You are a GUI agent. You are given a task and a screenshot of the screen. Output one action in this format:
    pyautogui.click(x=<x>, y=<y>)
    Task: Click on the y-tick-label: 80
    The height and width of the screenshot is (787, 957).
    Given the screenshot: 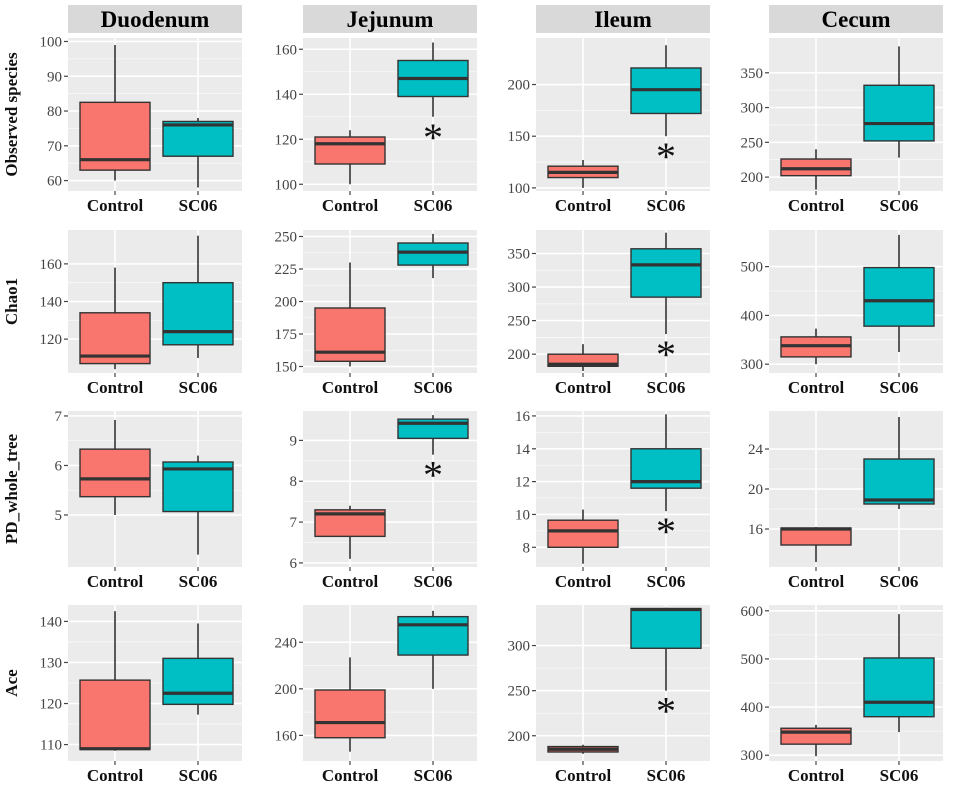 What is the action you would take?
    pyautogui.click(x=54, y=112)
    